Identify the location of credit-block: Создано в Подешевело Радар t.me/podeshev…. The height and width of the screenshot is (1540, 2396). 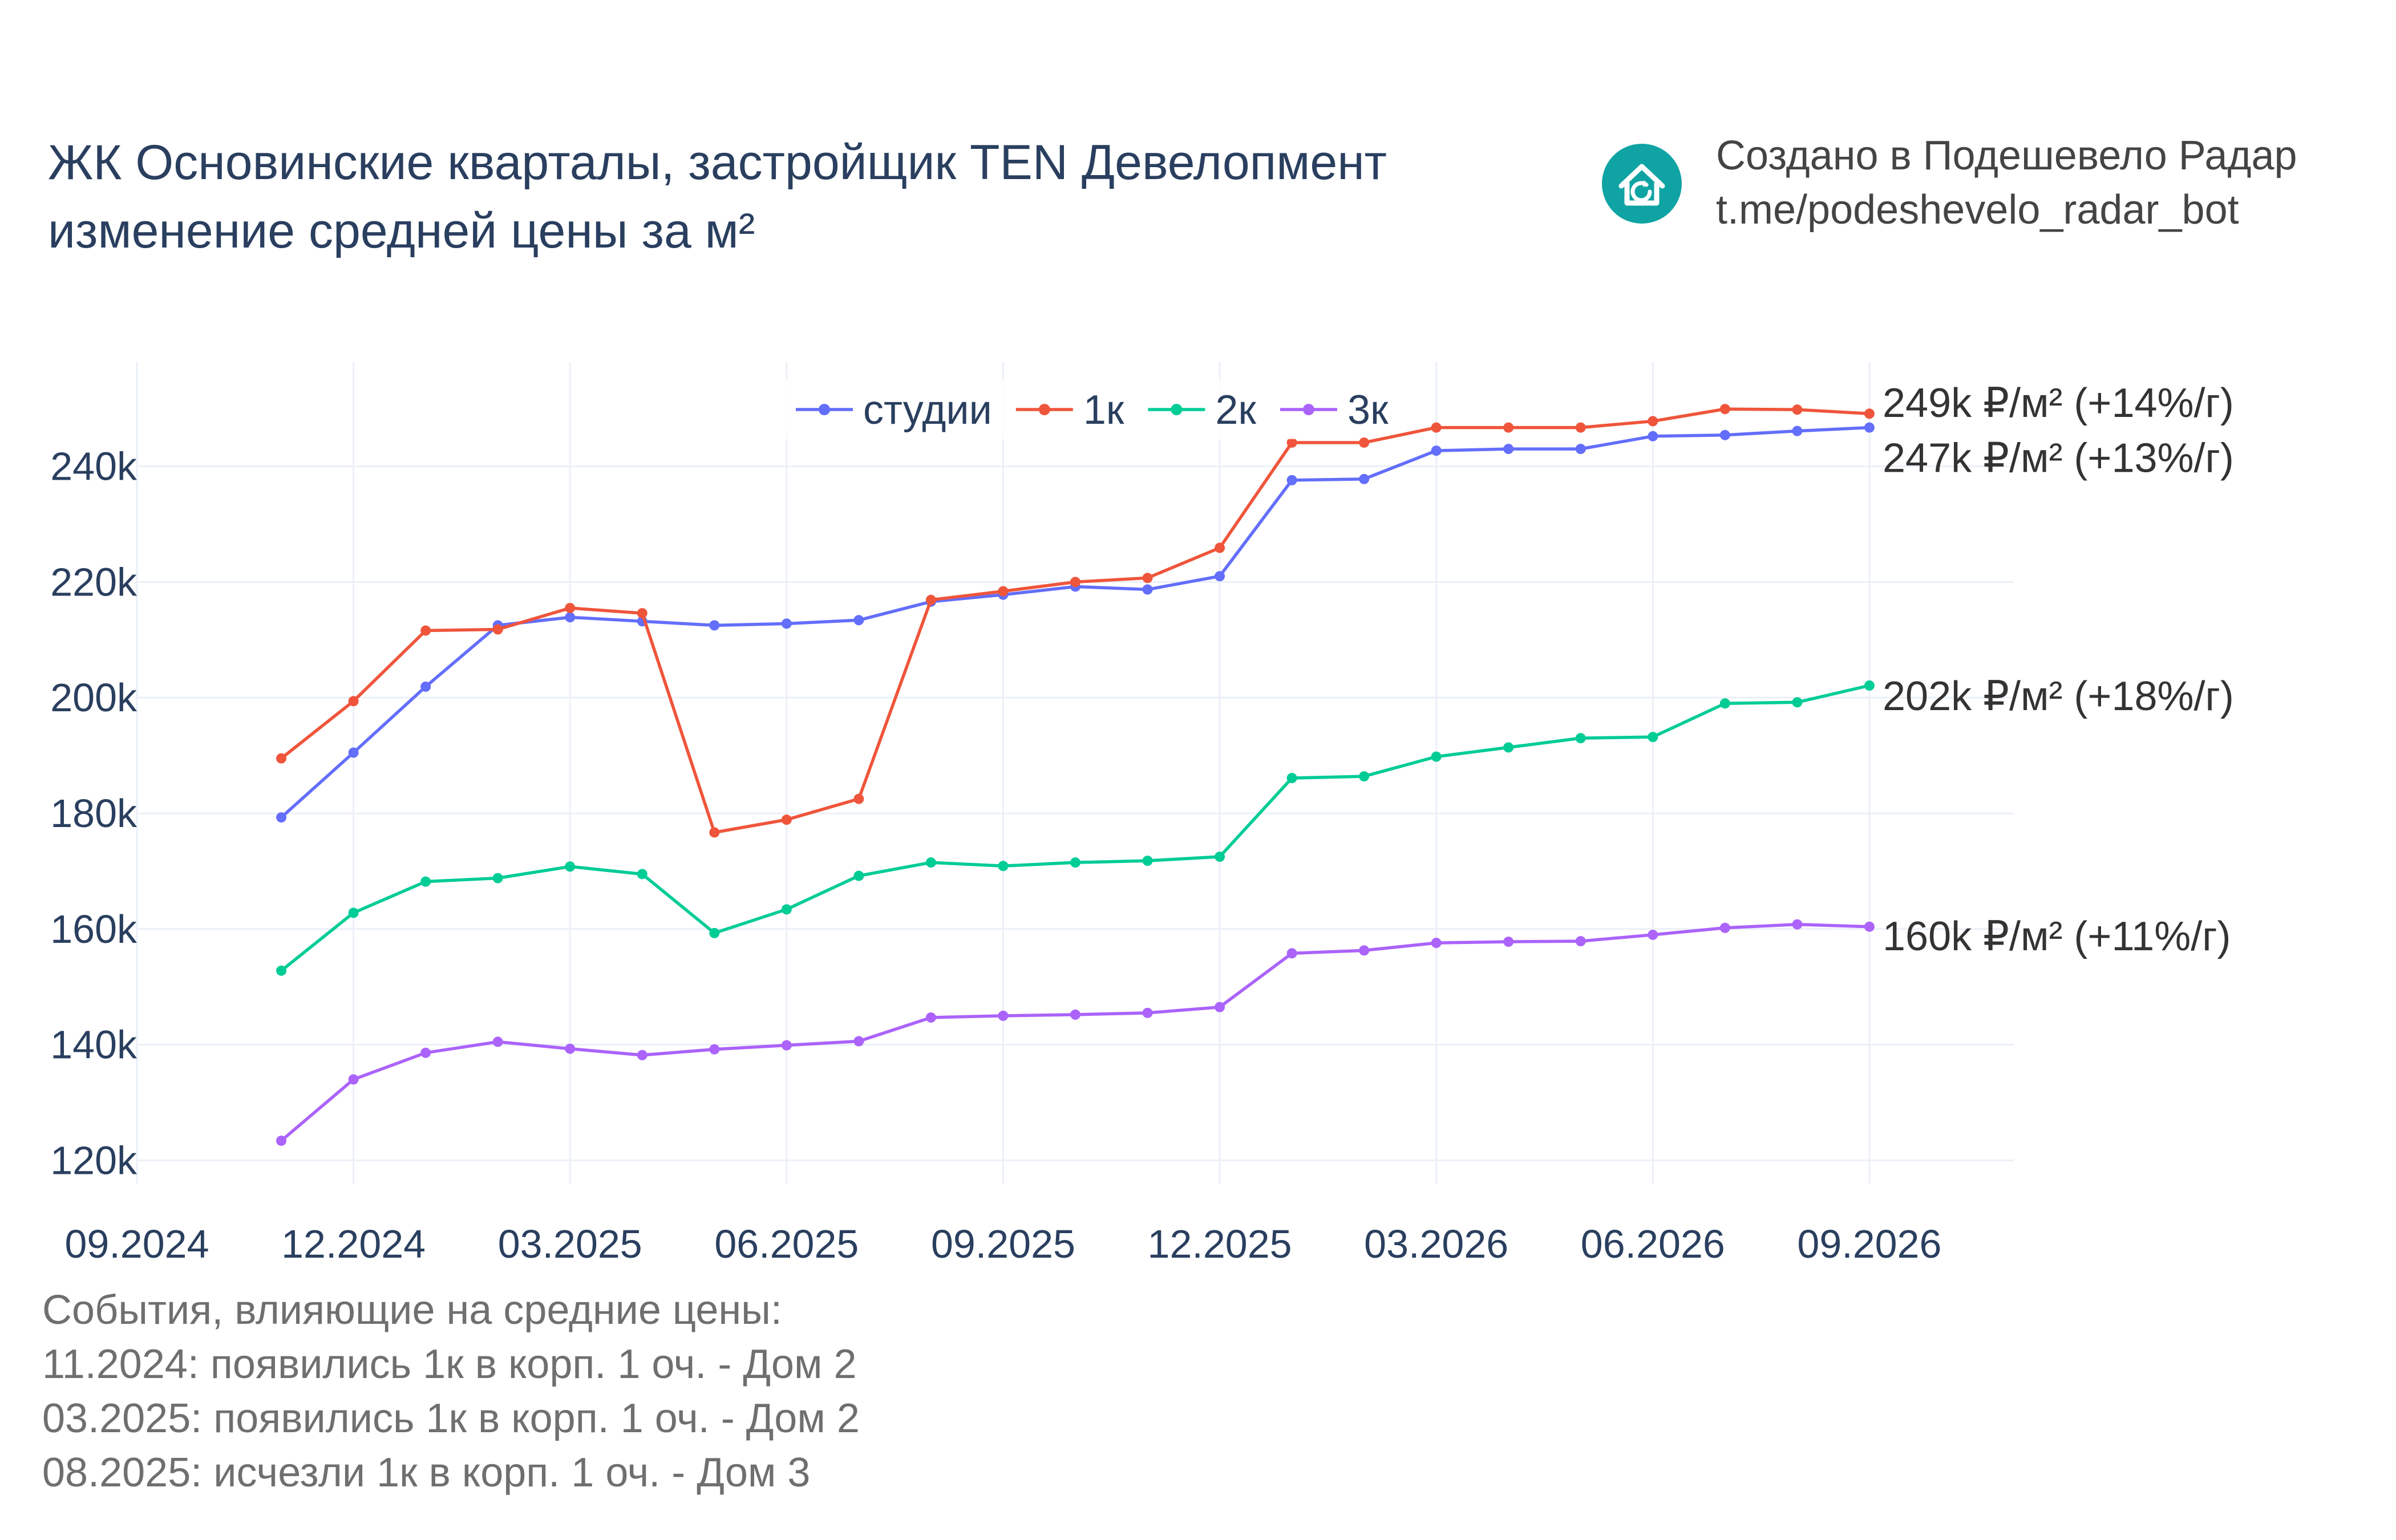
(2006, 183).